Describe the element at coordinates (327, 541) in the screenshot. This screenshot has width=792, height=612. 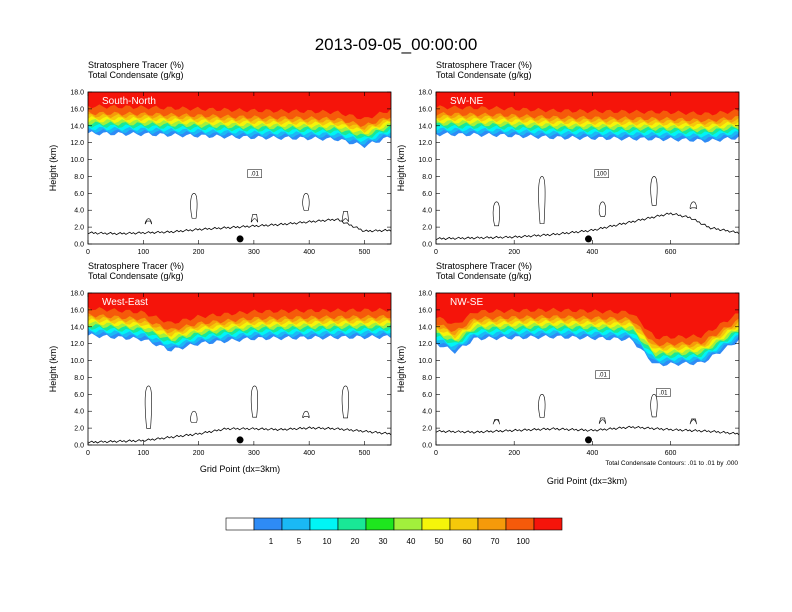
I see `colorbar-label: 10` at that location.